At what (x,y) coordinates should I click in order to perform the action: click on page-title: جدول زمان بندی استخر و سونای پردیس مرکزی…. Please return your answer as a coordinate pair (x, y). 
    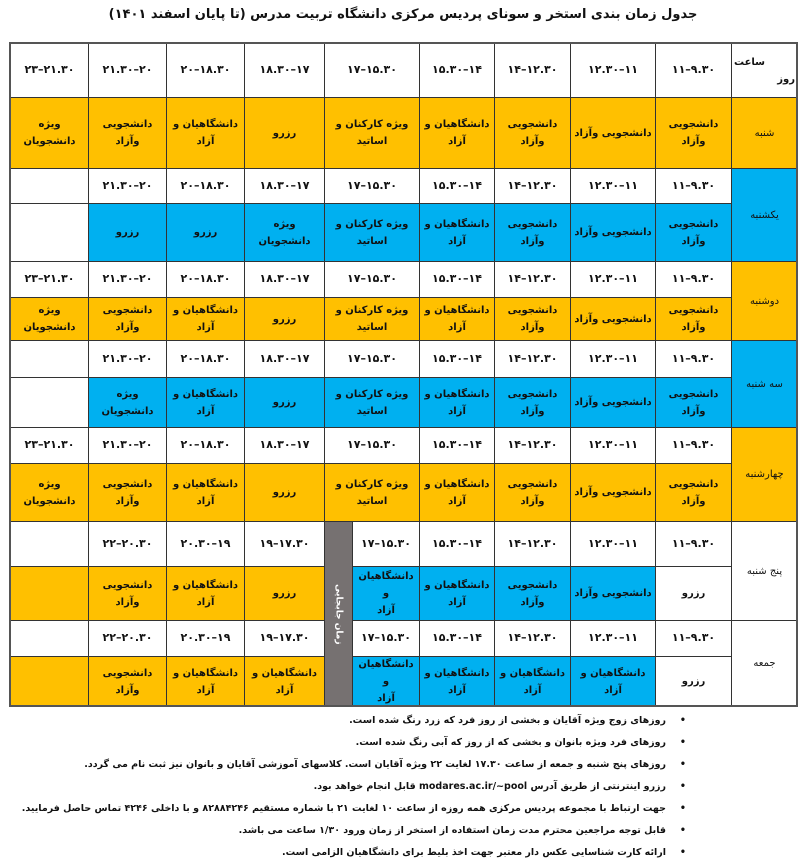
    Looking at the image, I should click on (403, 14).